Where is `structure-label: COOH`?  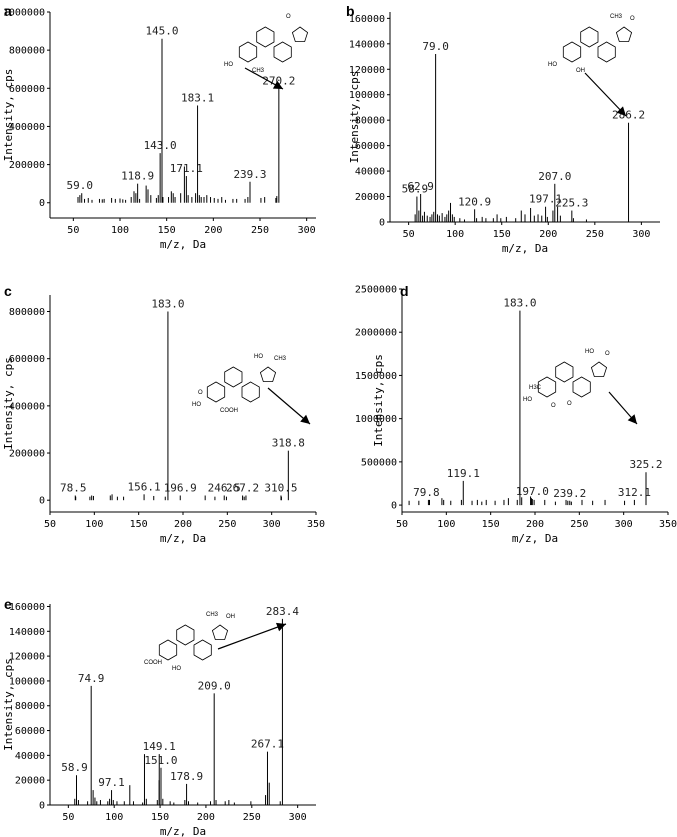
structure-label: COOH is located at coordinates (229, 411).